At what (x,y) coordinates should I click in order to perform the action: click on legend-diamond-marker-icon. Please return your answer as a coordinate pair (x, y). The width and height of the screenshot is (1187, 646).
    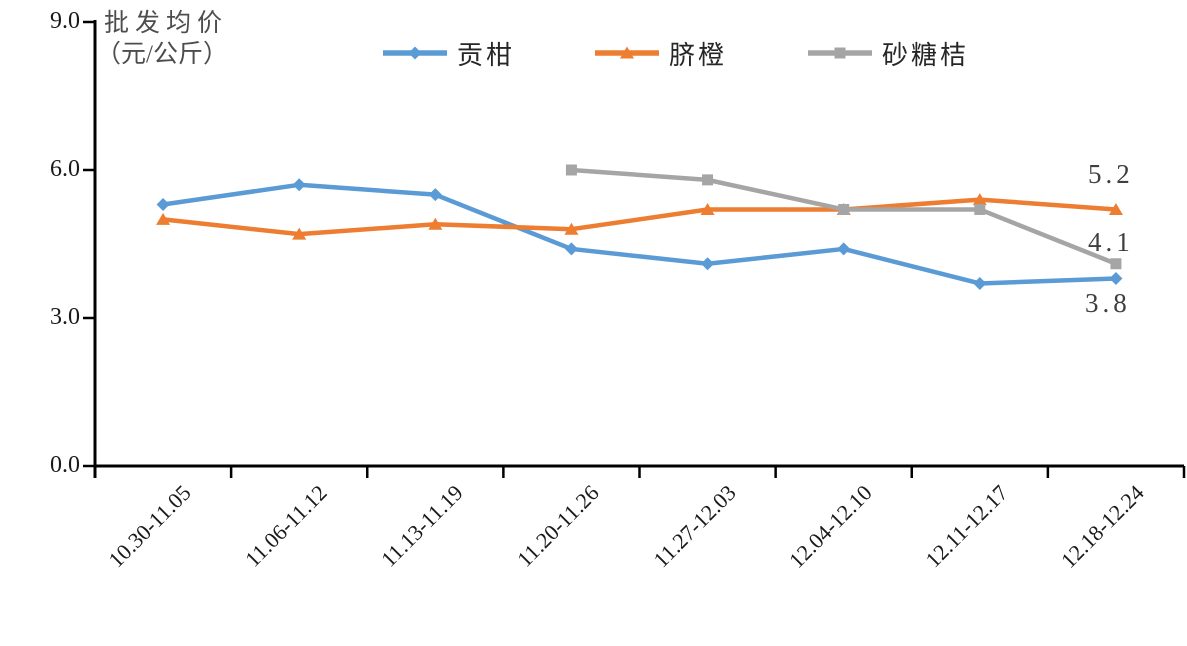
    Looking at the image, I should click on (415, 53).